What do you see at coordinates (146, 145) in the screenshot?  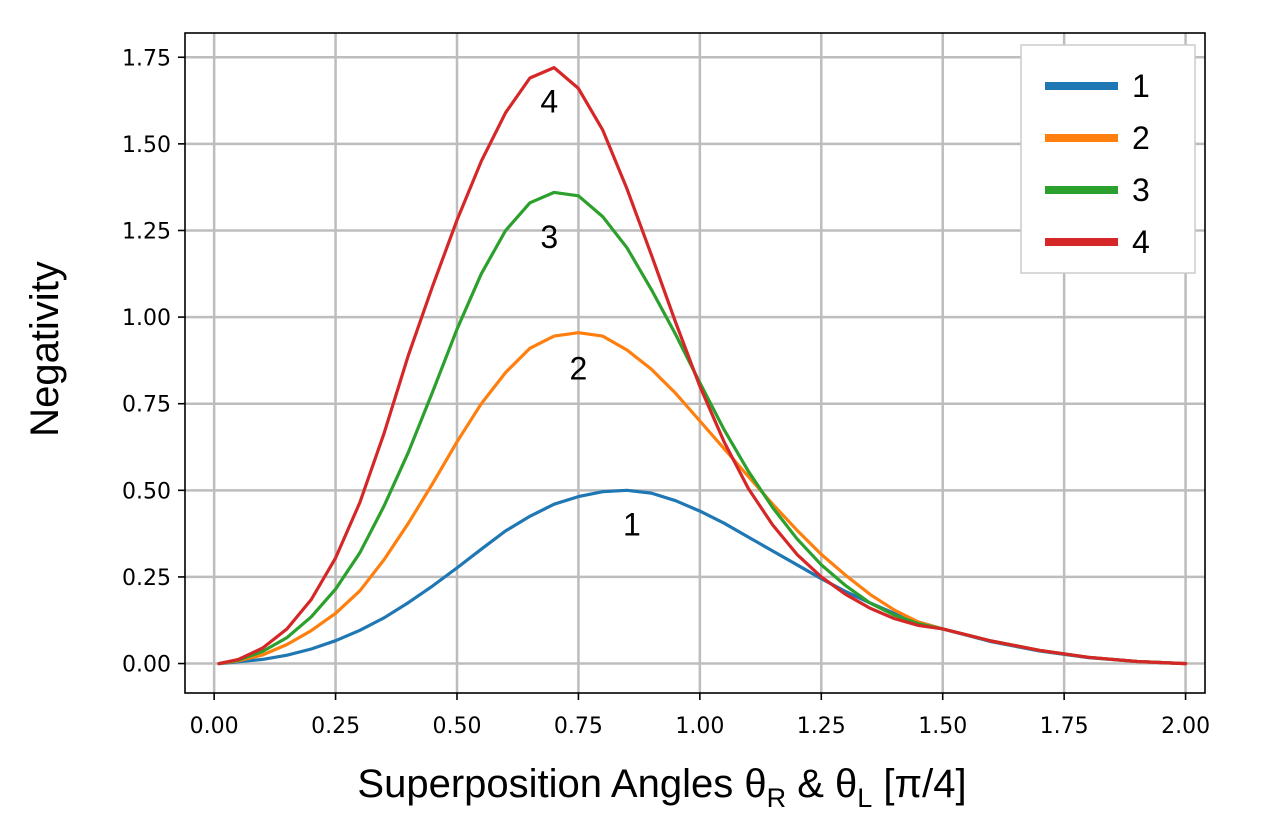 I see `y-tick-label: 1.50` at bounding box center [146, 145].